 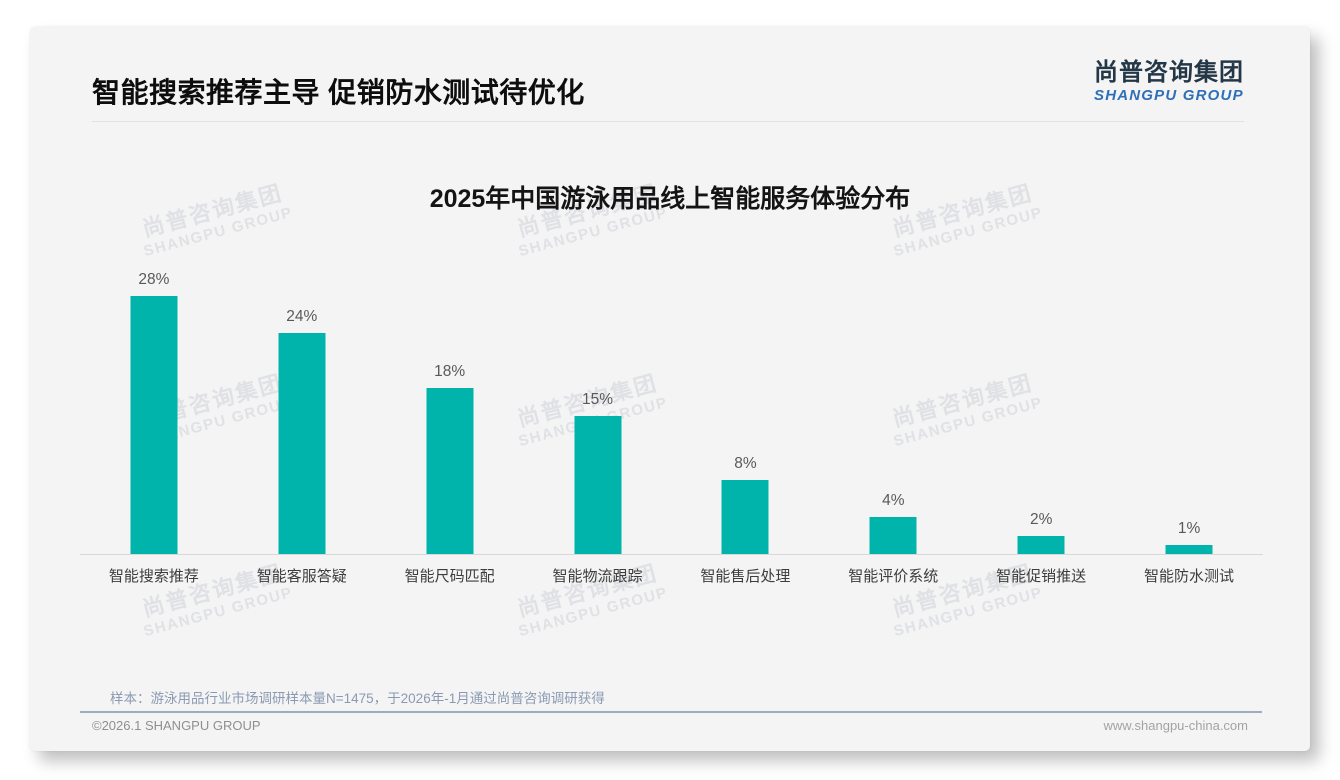 I want to click on bar-column: 8%, so click(x=746, y=385).